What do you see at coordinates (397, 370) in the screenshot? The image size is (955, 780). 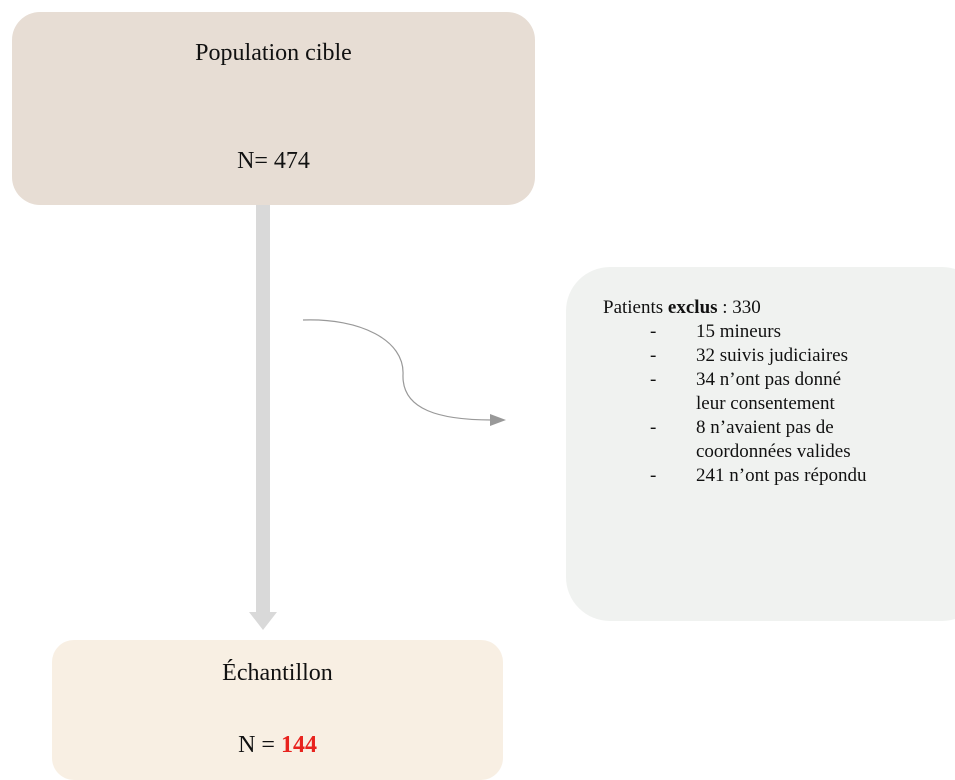 I see `exclusion-arrow` at bounding box center [397, 370].